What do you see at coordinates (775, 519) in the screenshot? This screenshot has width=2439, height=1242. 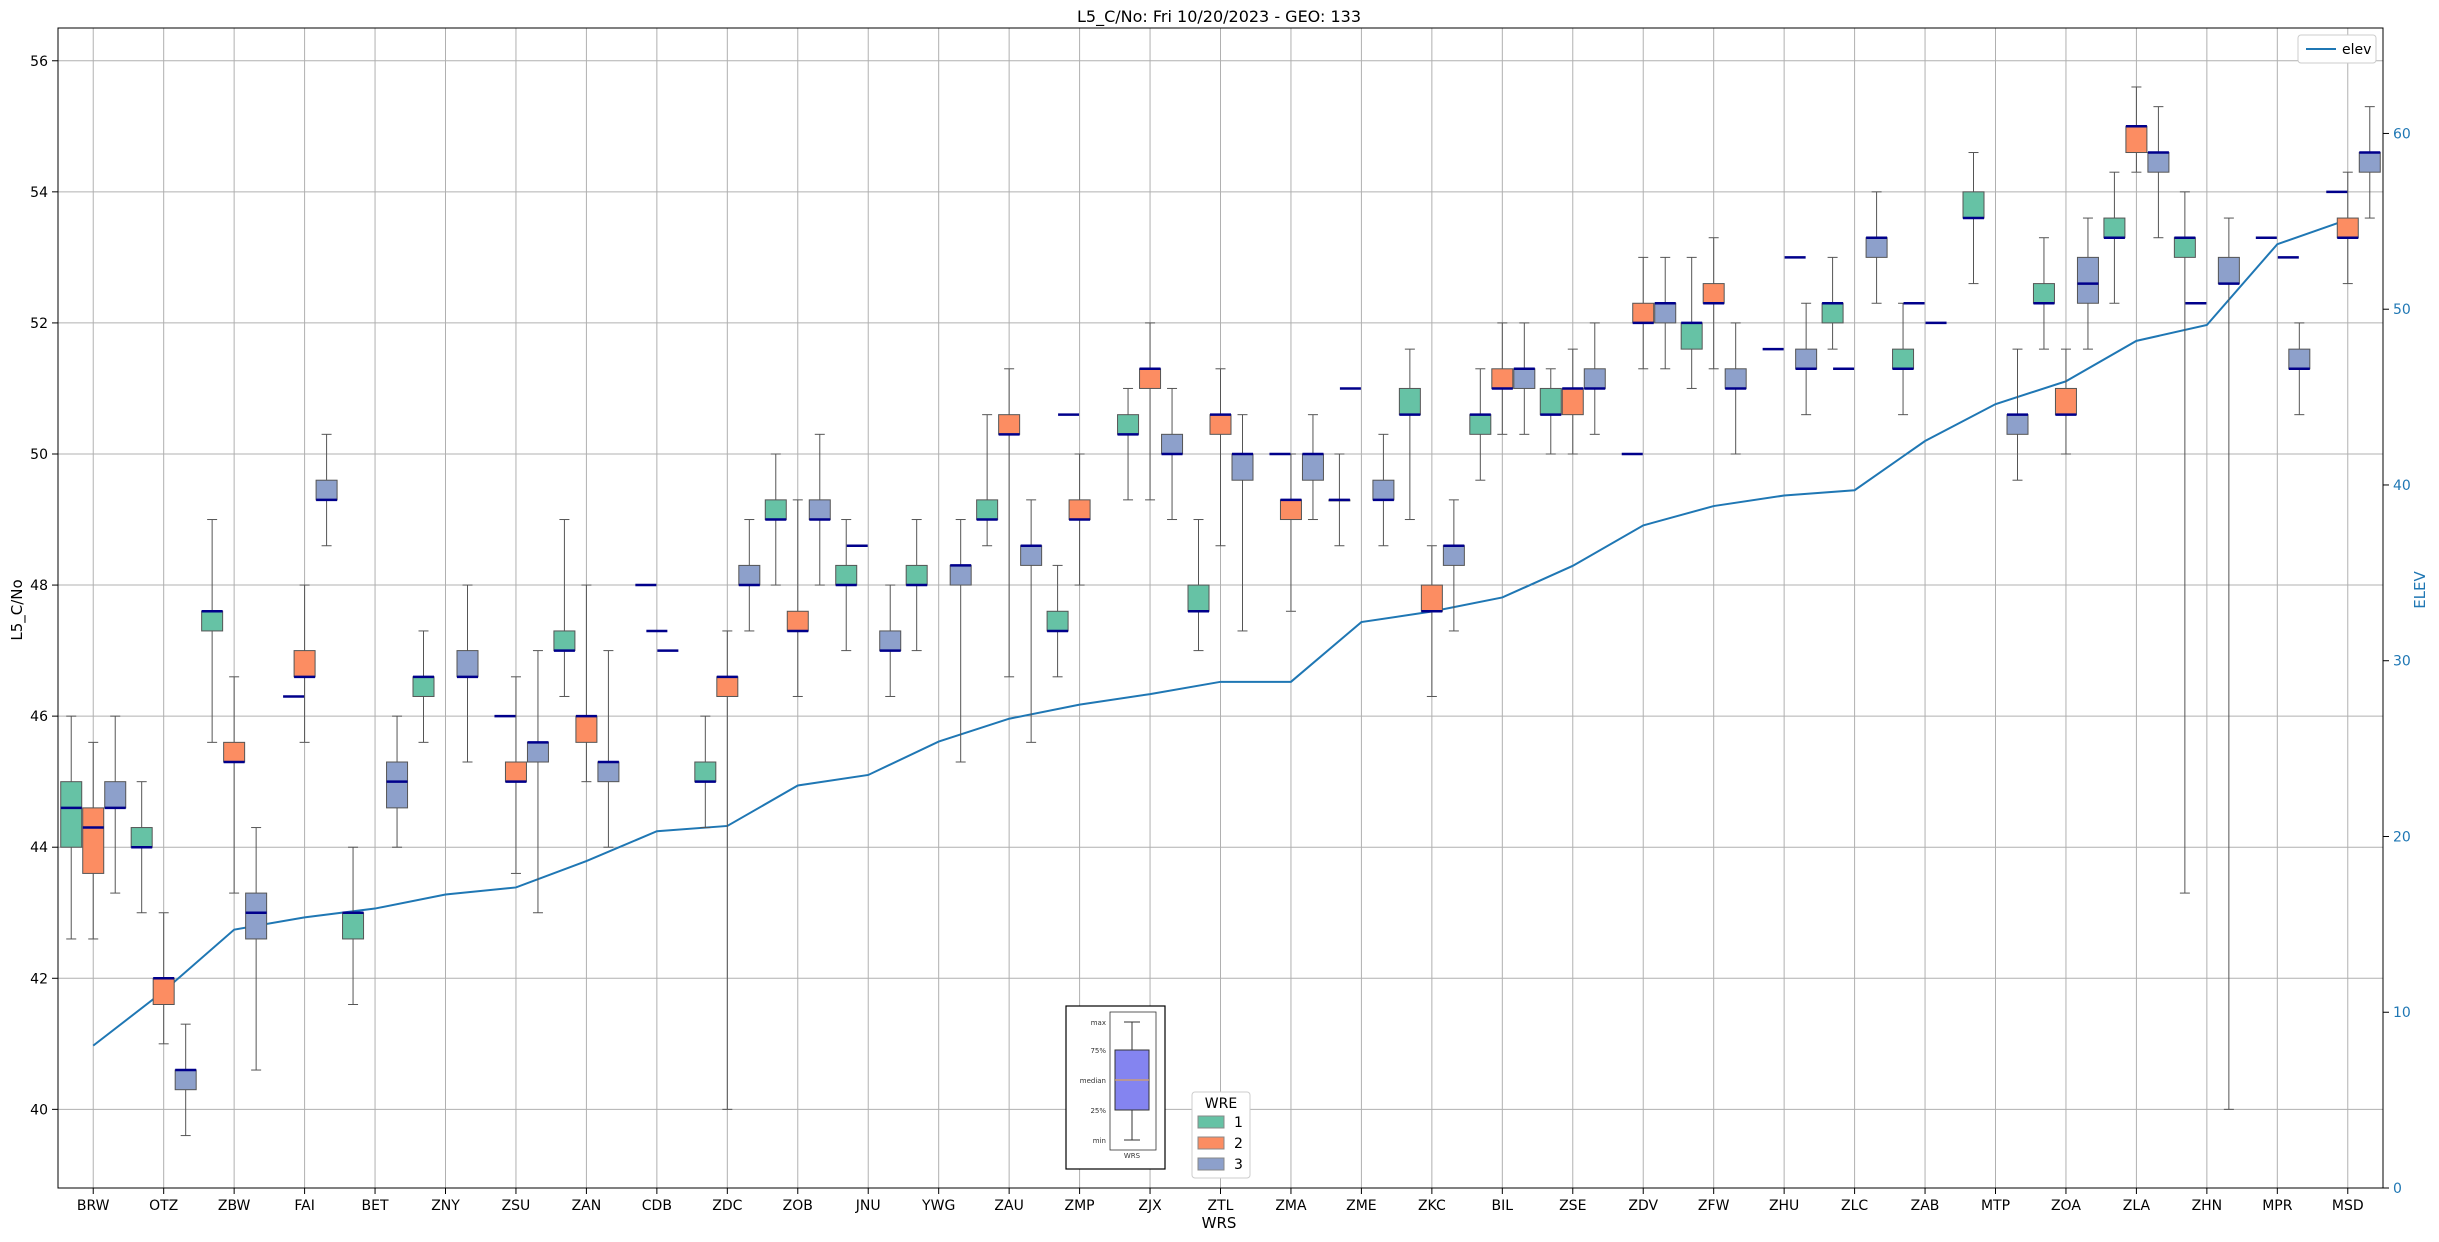 I see `box-zob-wre1` at bounding box center [775, 519].